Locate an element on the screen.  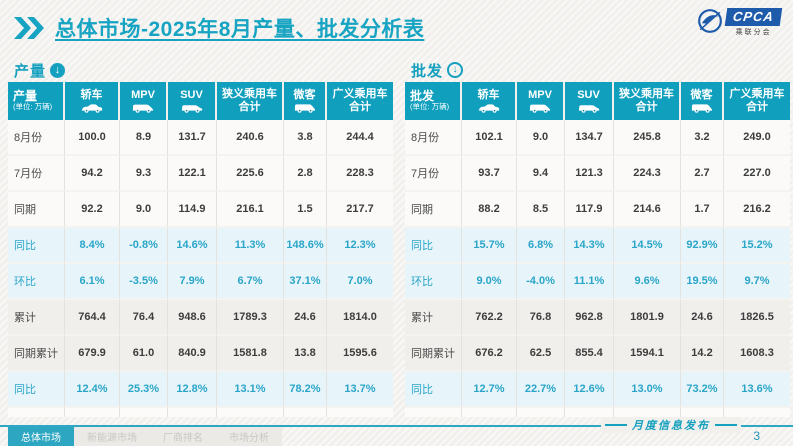
cell-value: 13.7% is located at coordinates (360, 390).